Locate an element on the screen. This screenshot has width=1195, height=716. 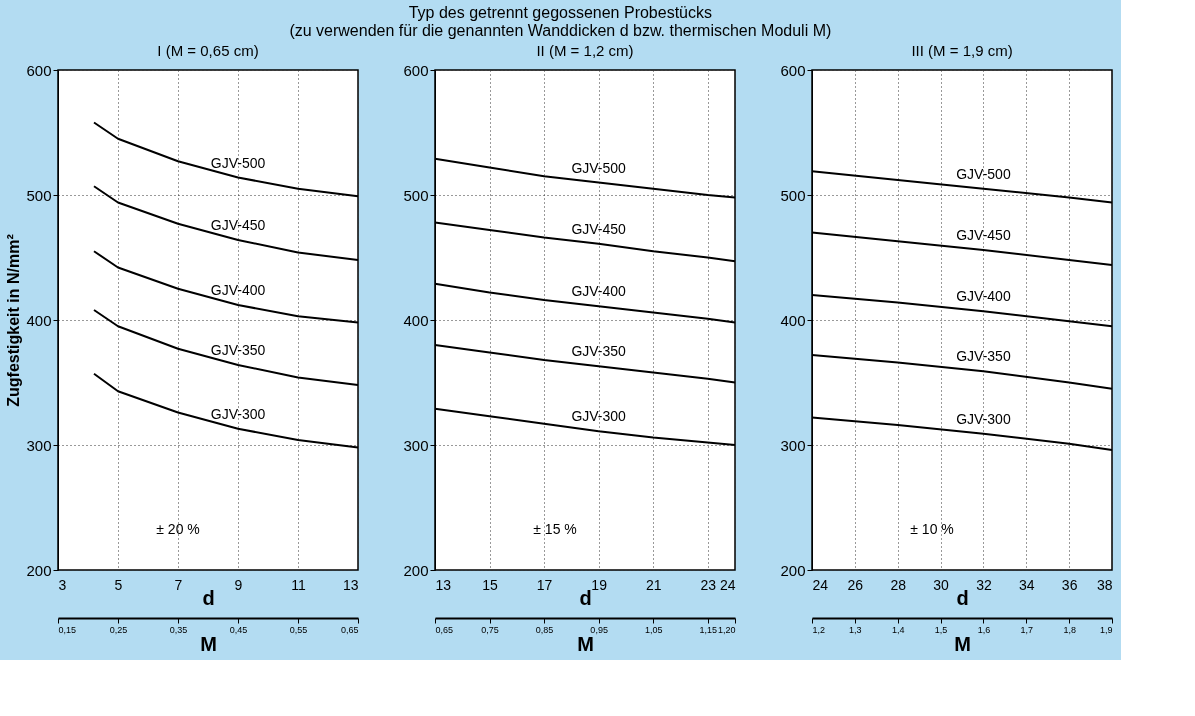
x2-tick-label: 1,20 is located at coordinates (726, 629).